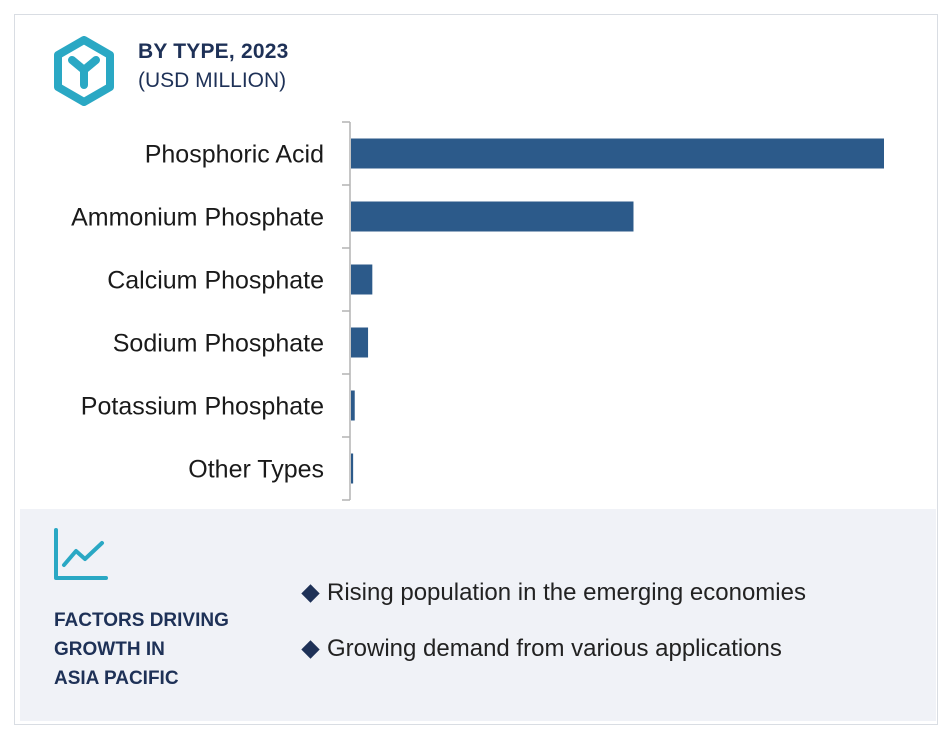 The width and height of the screenshot is (952, 739). Describe the element at coordinates (554, 648) in the screenshot. I see `factor-text: Growing demand from various applications` at that location.